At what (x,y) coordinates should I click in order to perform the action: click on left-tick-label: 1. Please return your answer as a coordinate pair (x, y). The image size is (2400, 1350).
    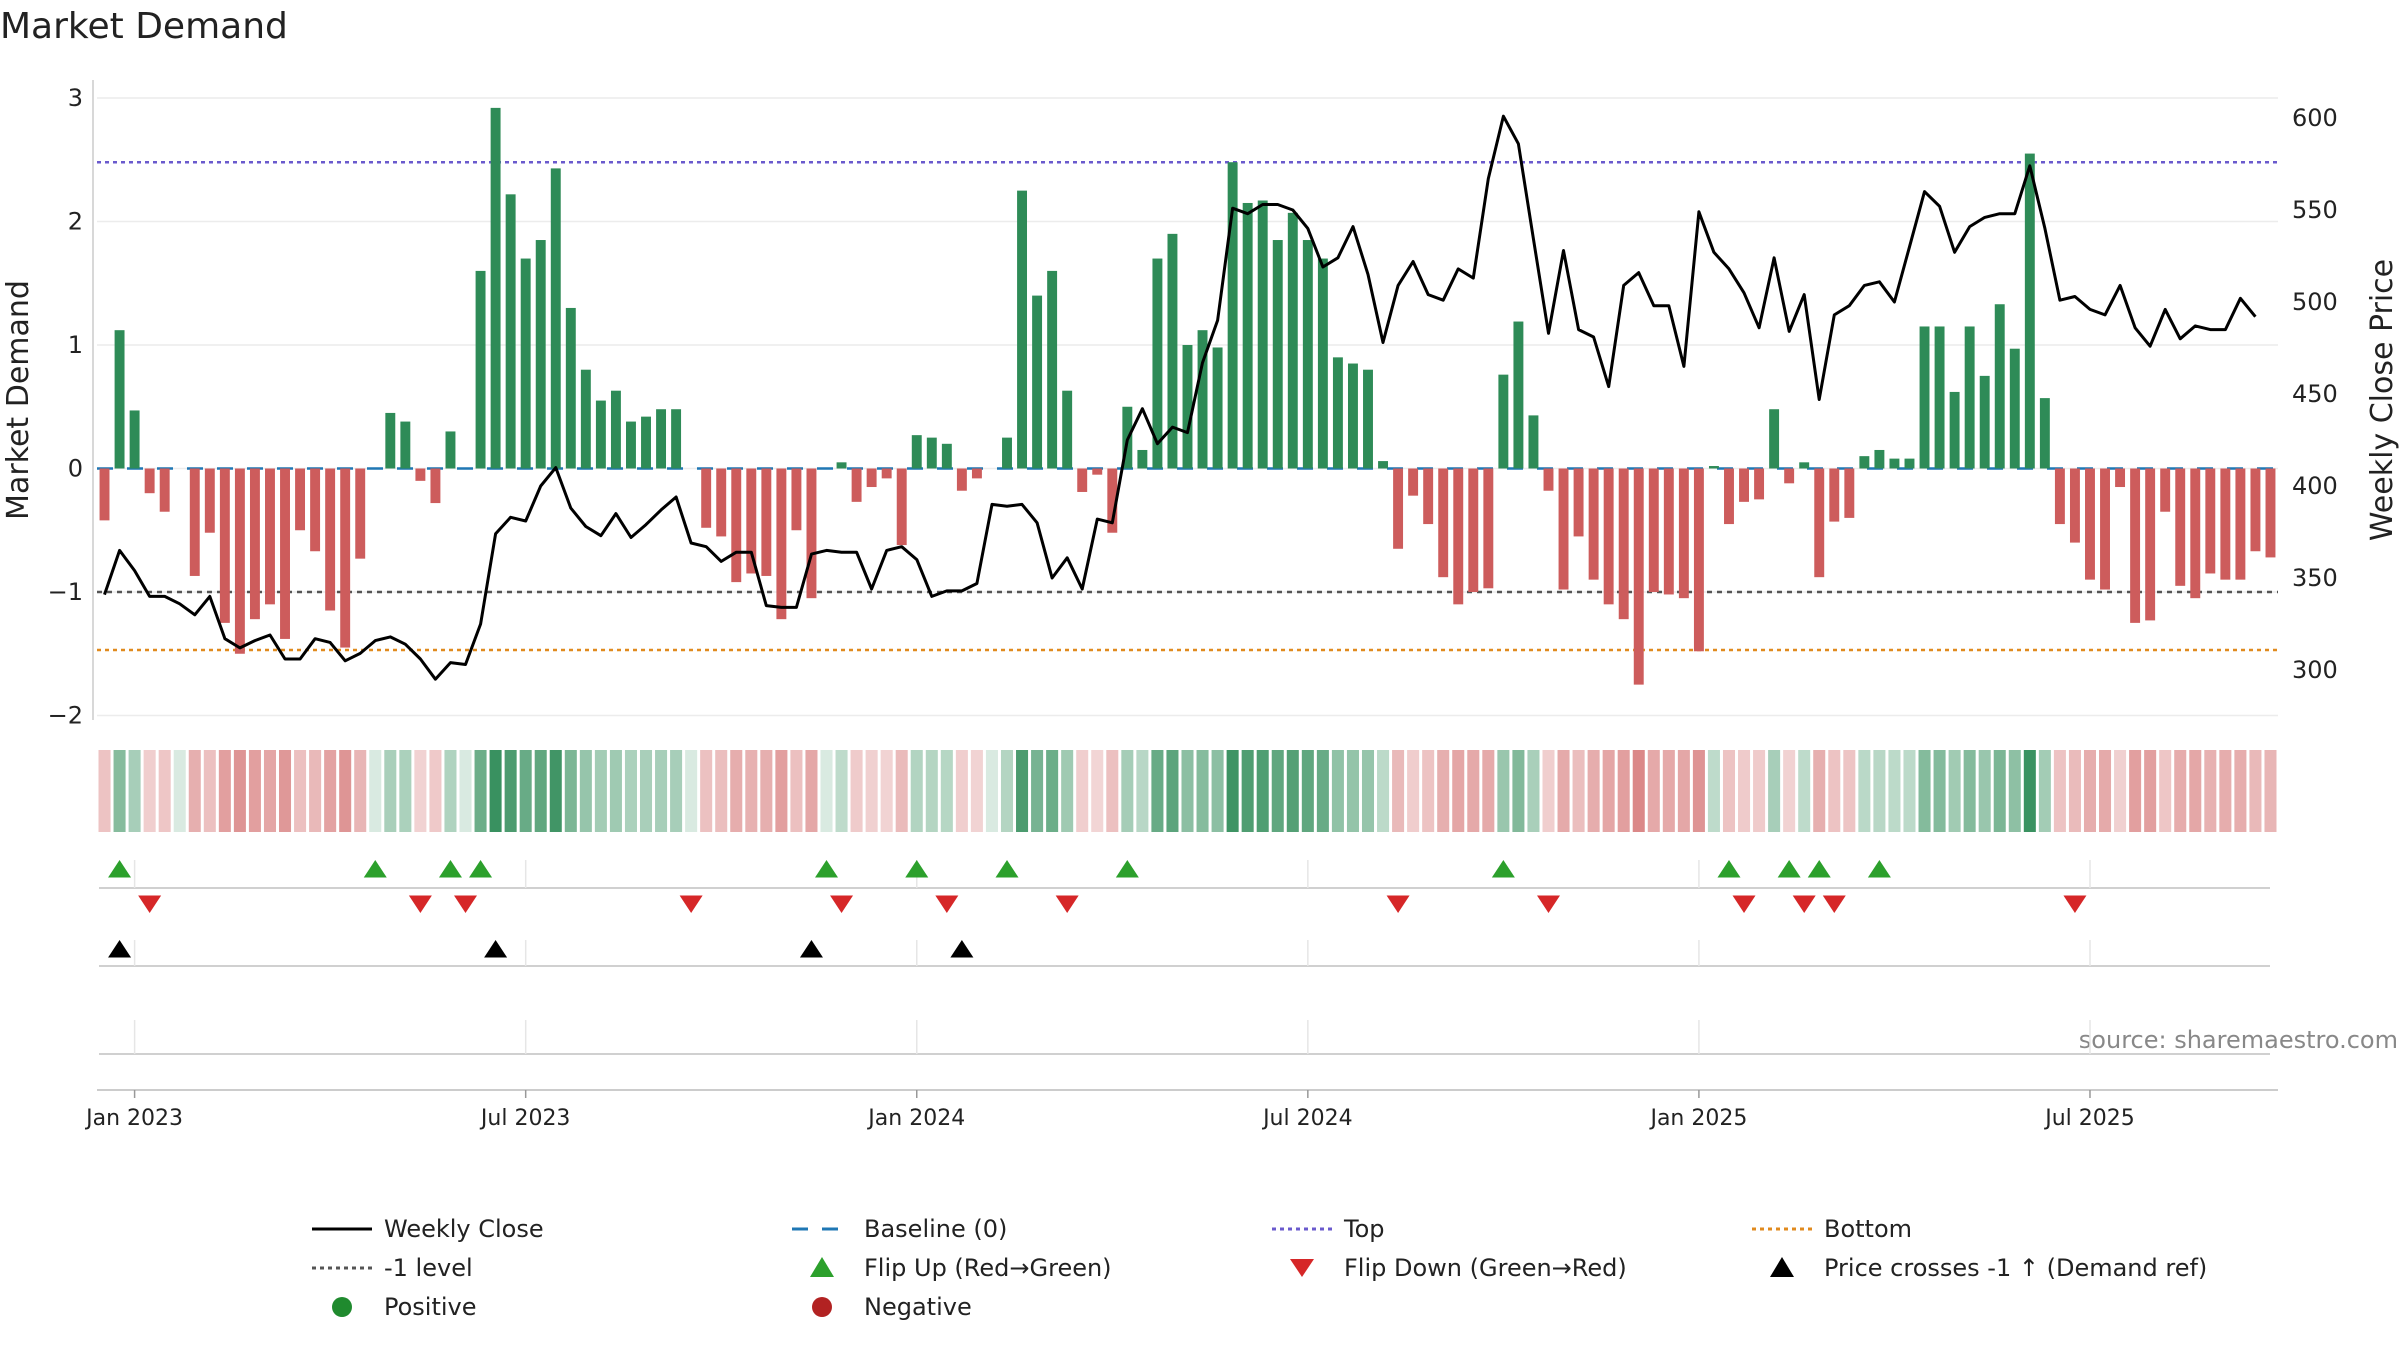
    Looking at the image, I should click on (75, 345).